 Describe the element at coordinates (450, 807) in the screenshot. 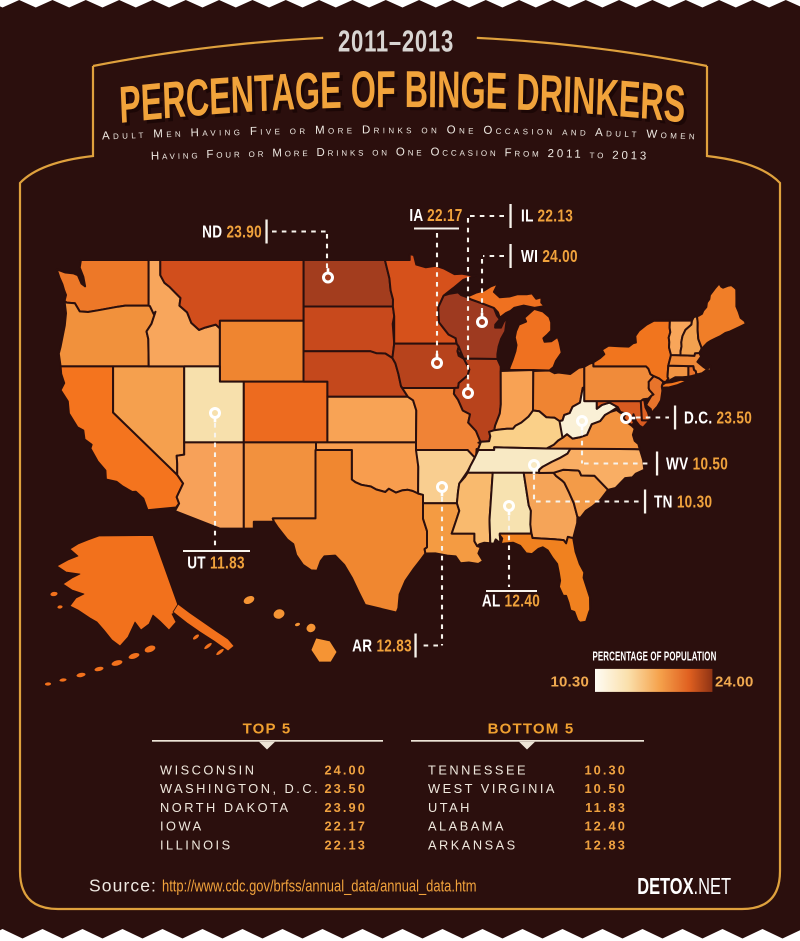

I see `svg-text: UTAH` at that location.